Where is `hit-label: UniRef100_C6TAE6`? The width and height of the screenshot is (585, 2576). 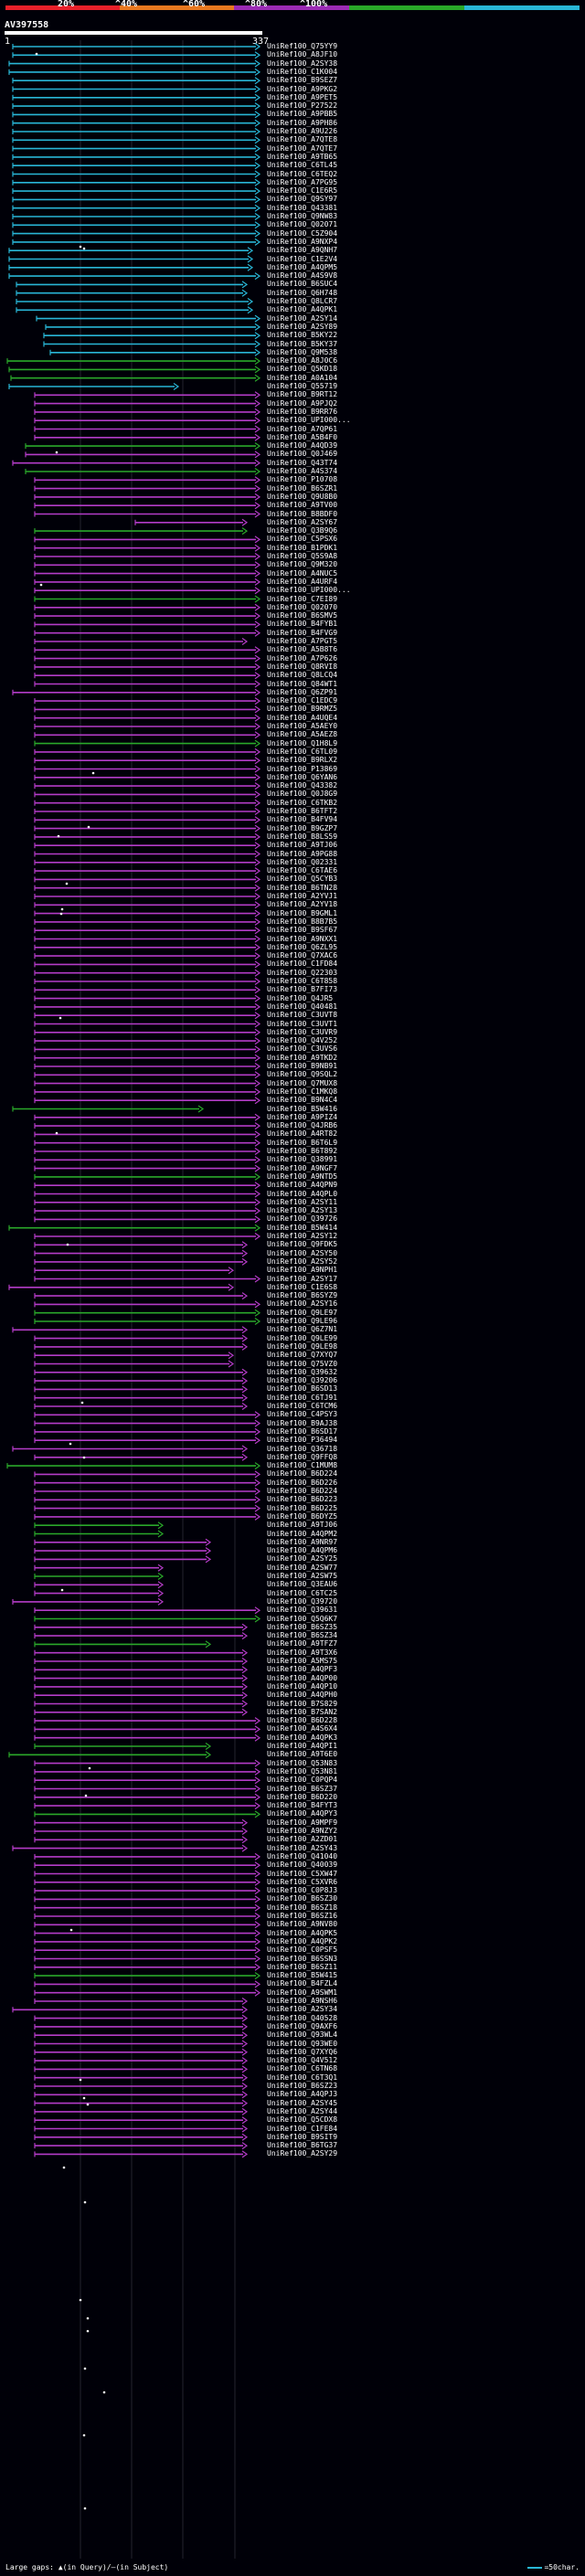
hit-label: UniRef100_C6TAE6 is located at coordinates (302, 870).